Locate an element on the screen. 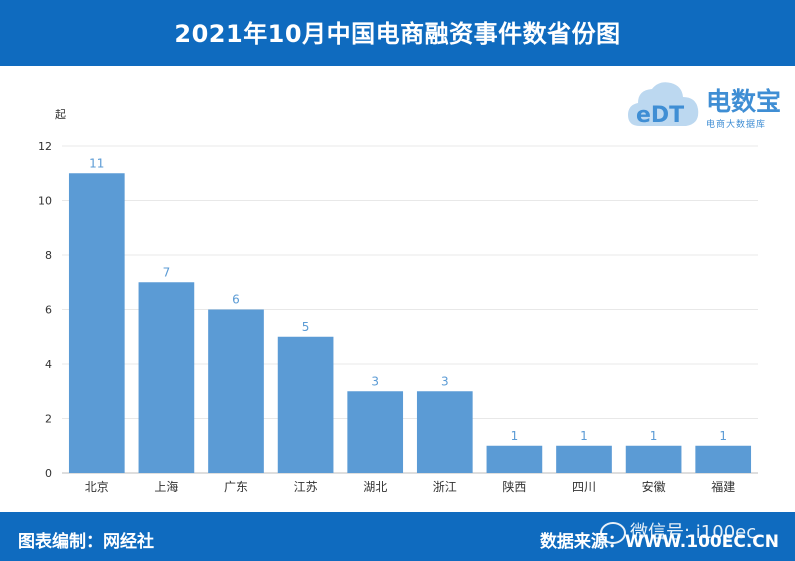 This screenshot has width=795, height=561. y-axis-label: 起 is located at coordinates (60, 114).